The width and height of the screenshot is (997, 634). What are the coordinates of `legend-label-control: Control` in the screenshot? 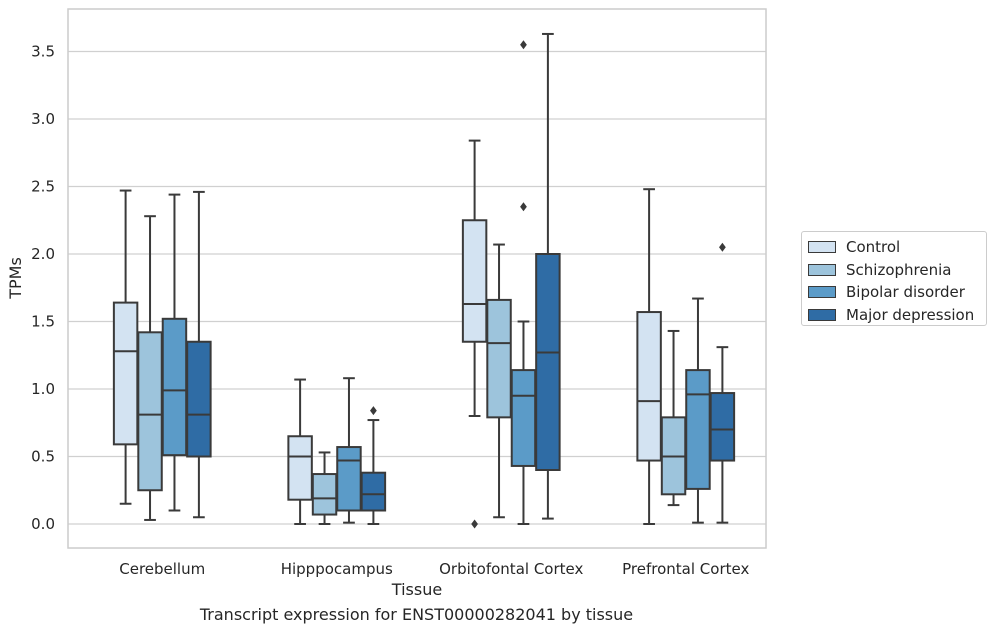 It's located at (873, 247).